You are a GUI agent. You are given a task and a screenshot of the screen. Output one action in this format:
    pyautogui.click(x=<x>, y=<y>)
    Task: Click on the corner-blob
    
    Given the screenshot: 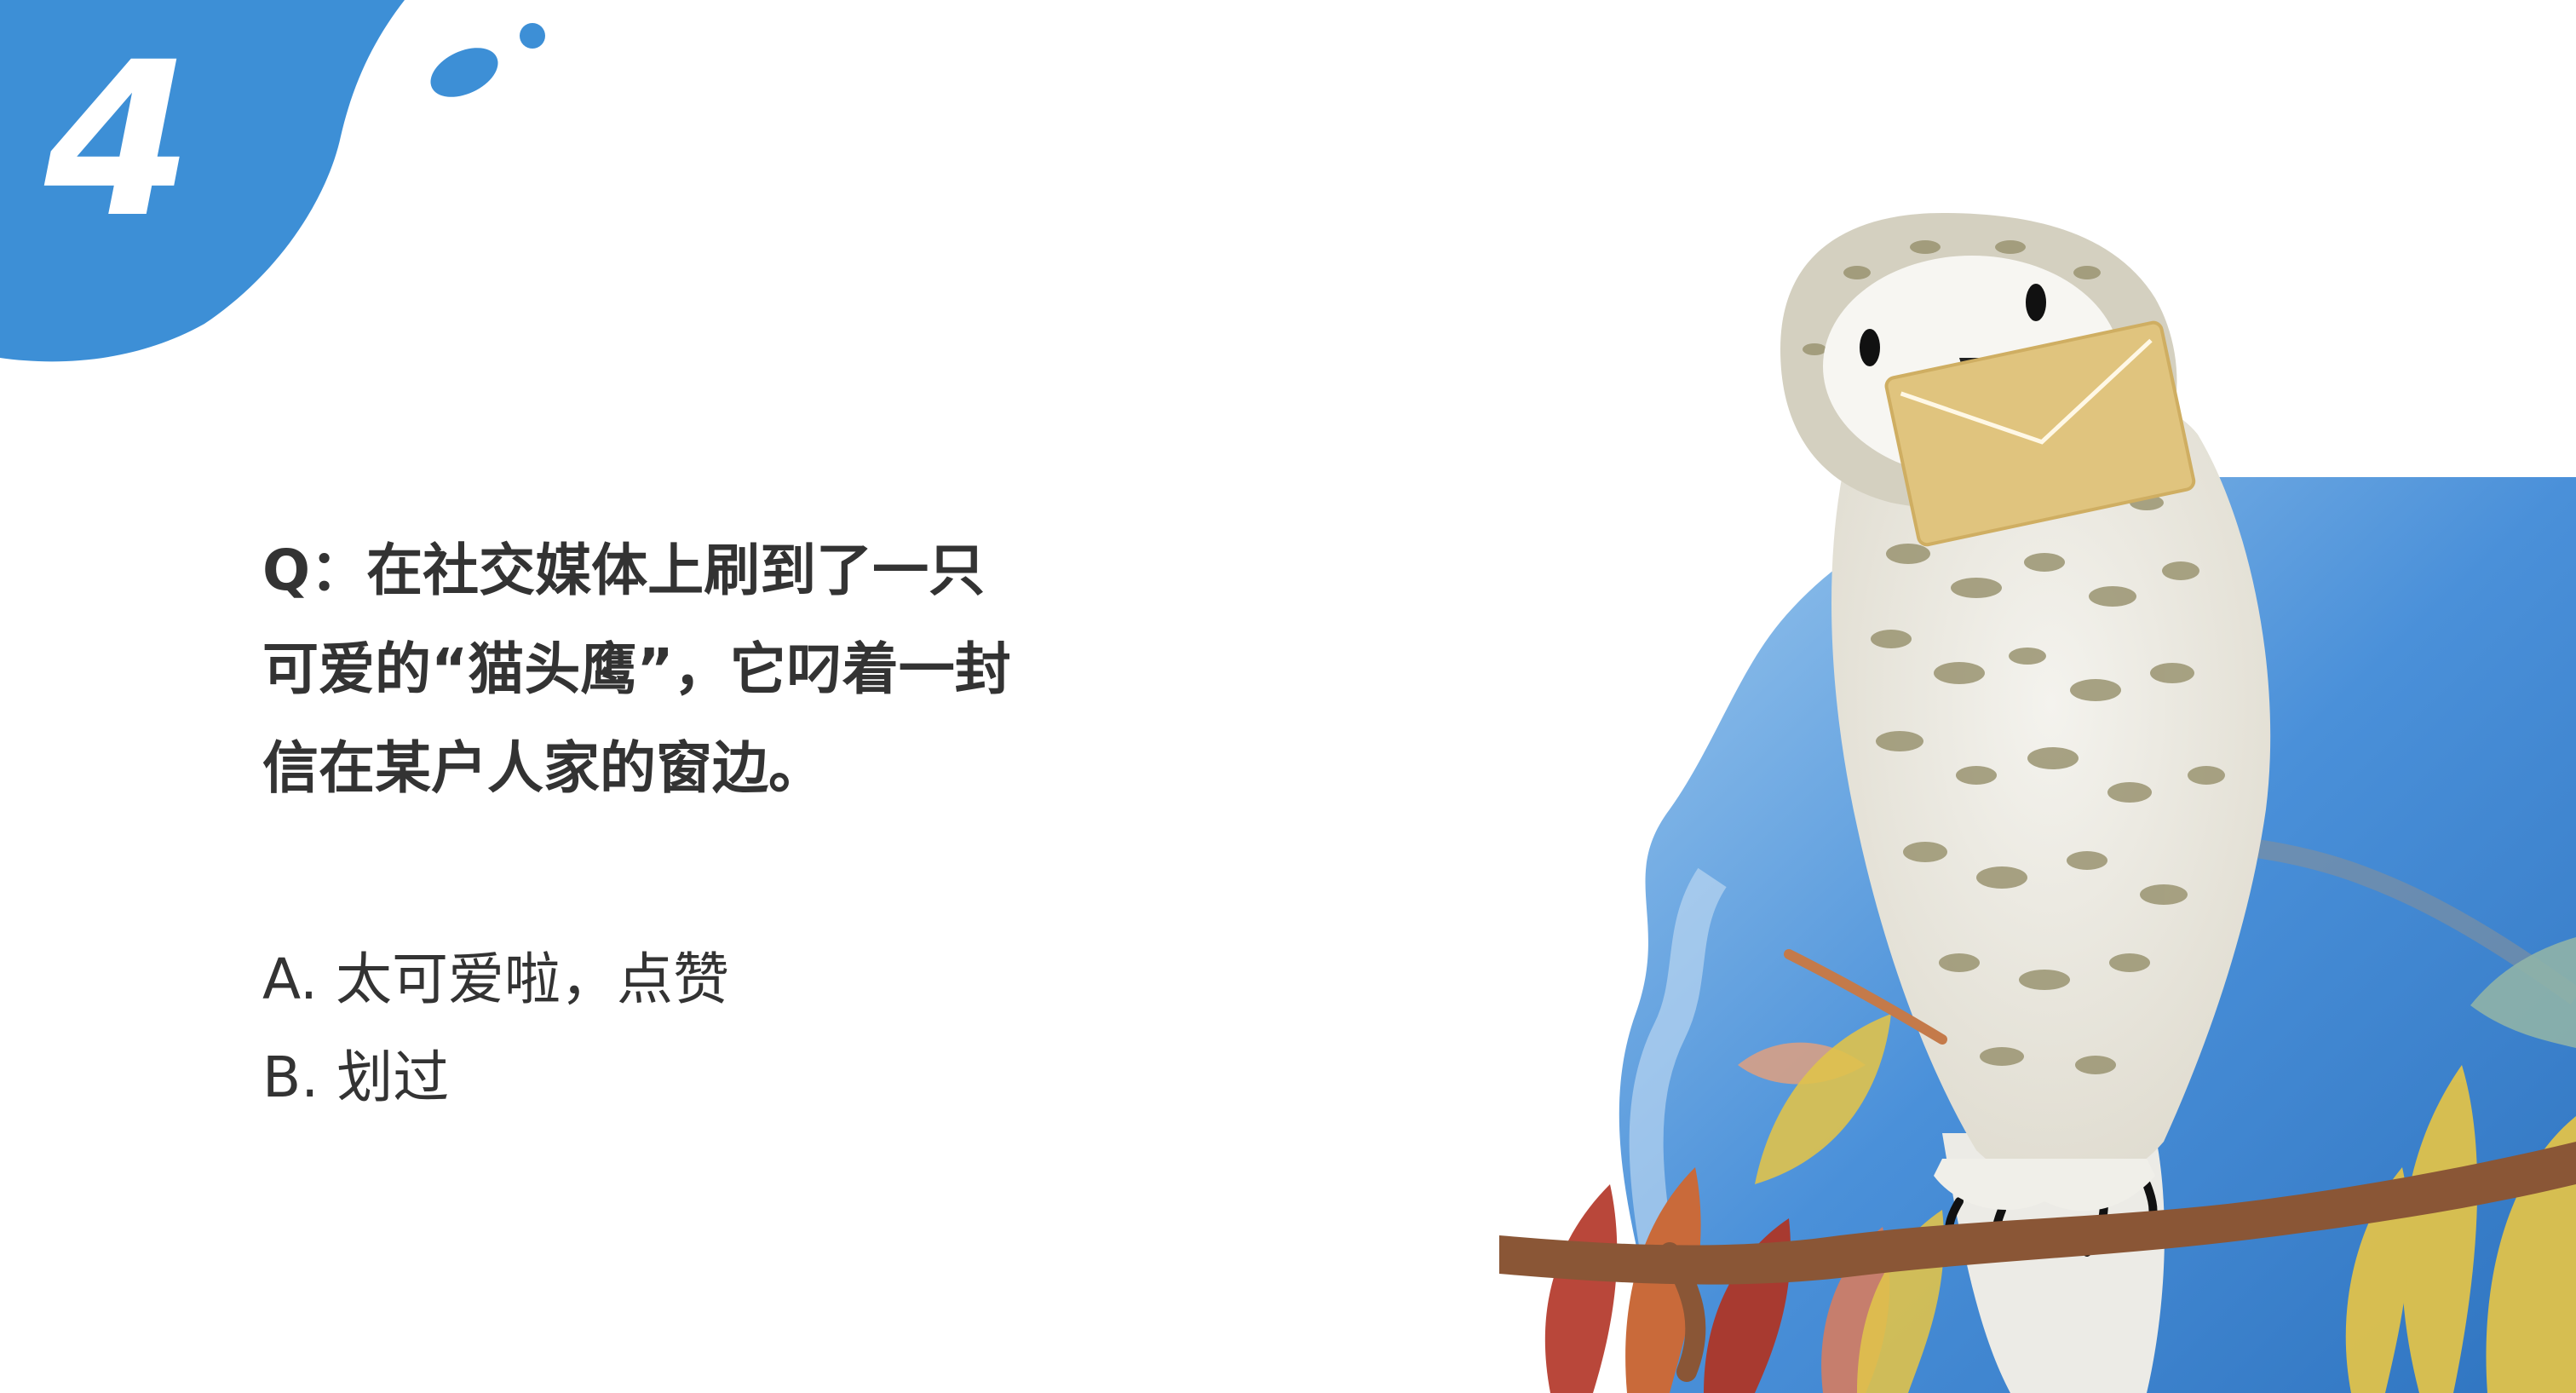 What is the action you would take?
    pyautogui.click(x=273, y=181)
    